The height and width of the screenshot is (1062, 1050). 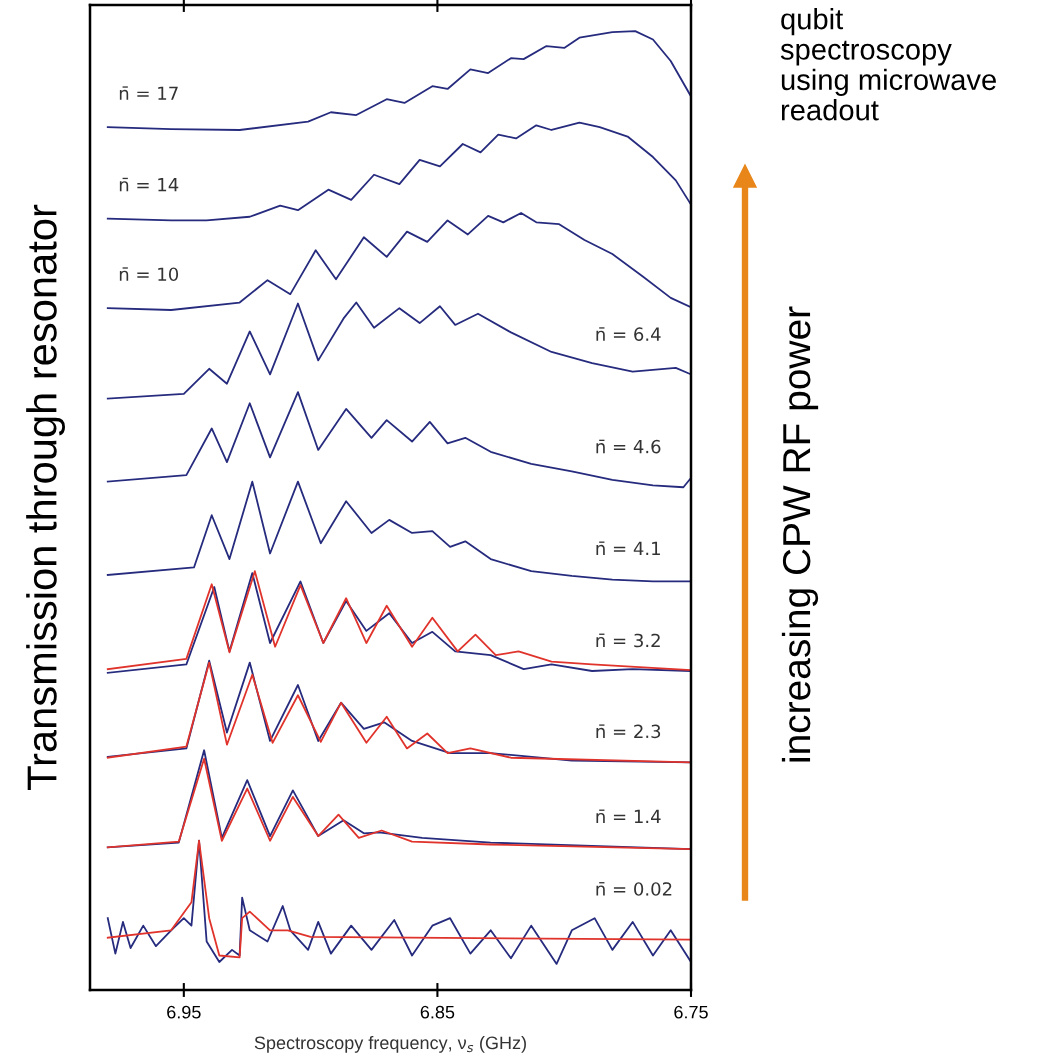 I want to click on series-label: n̄ = 17, so click(x=148, y=93).